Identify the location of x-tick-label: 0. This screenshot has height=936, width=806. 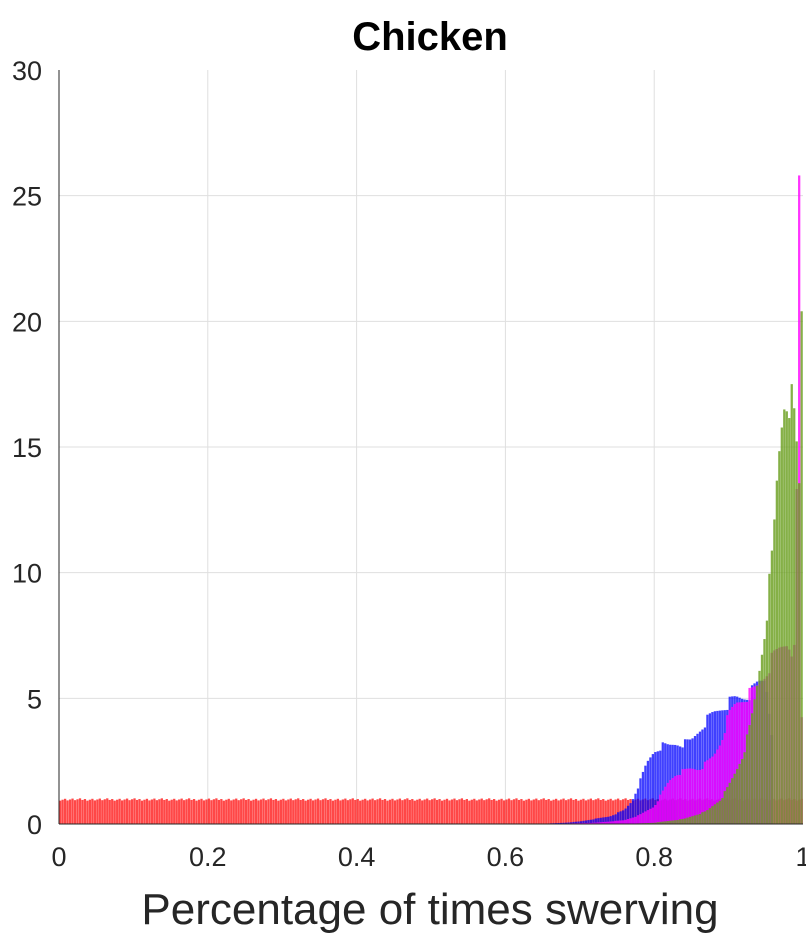
(58, 857).